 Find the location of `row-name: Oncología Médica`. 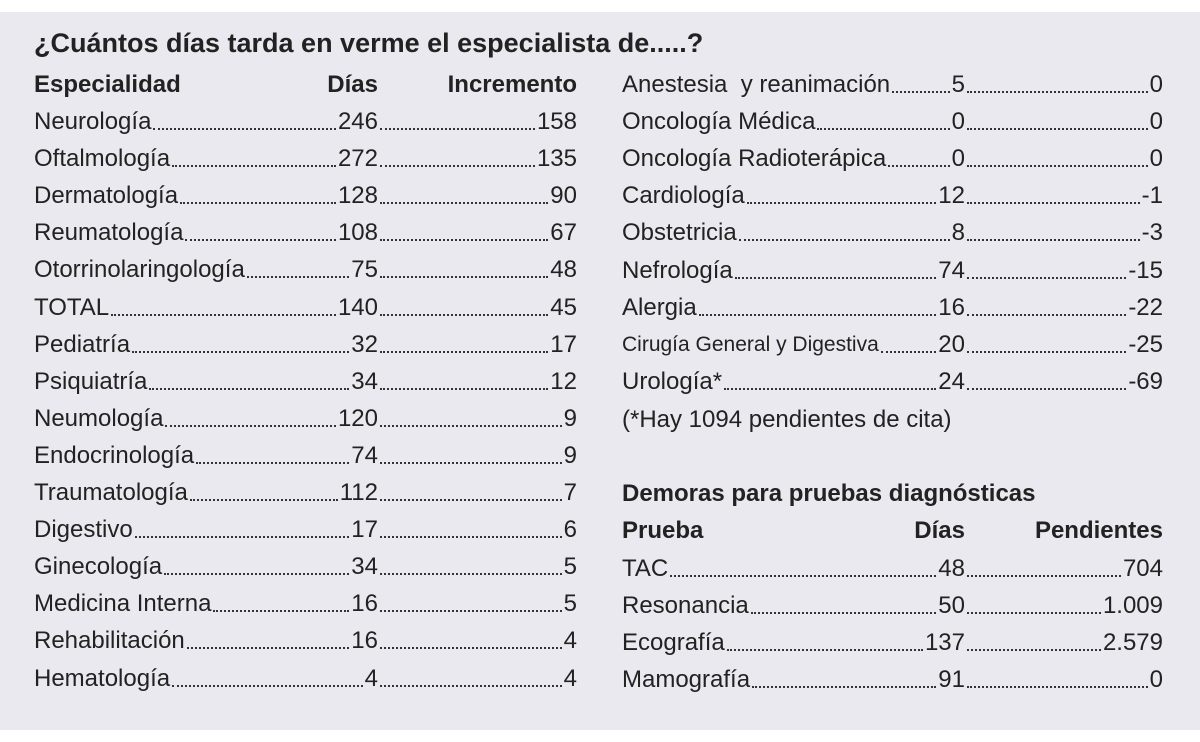

row-name: Oncología Médica is located at coordinates (719, 122).